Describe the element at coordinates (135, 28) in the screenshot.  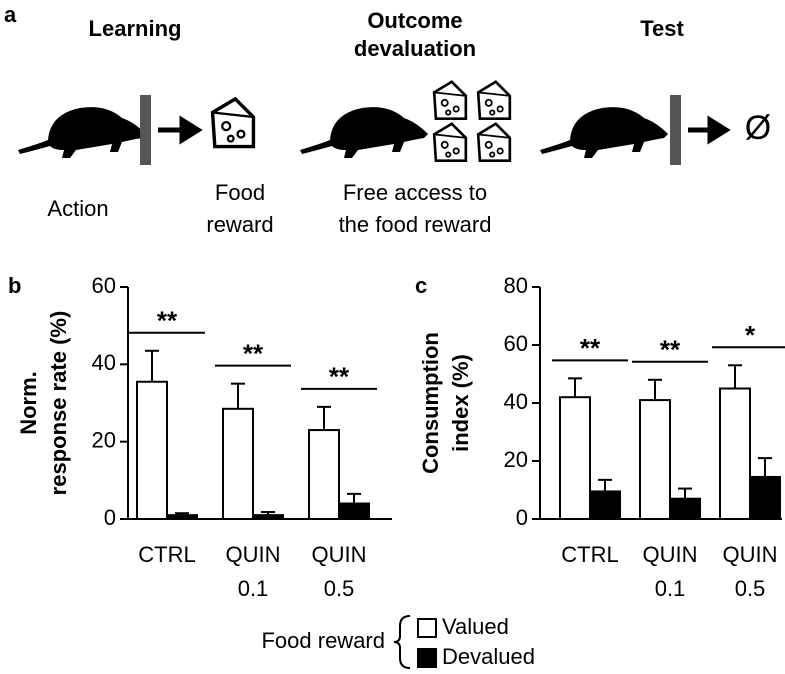
I see `stage-title: Learning` at that location.